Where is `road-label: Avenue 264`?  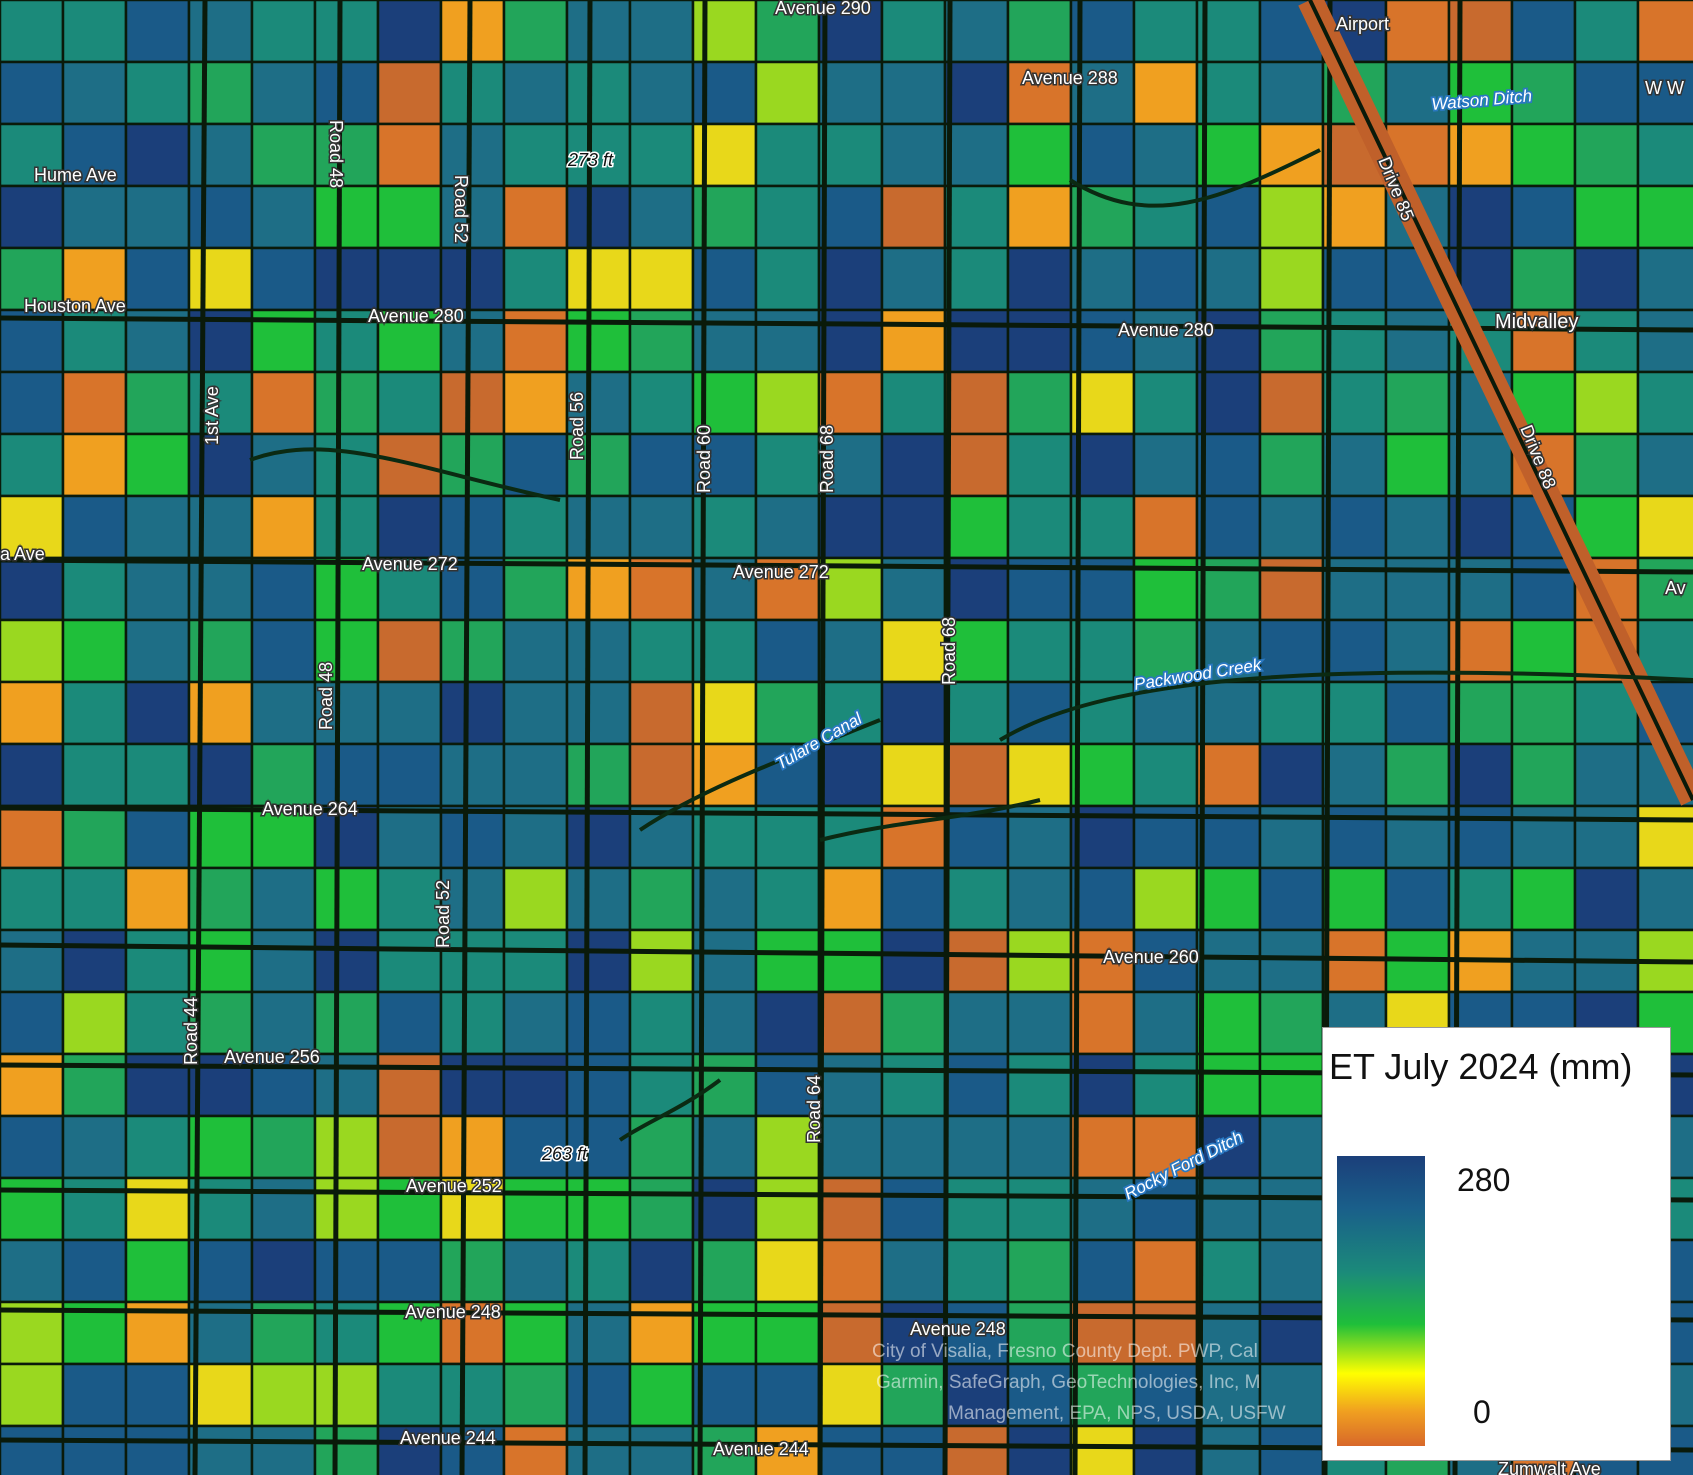
road-label: Avenue 264 is located at coordinates (310, 809).